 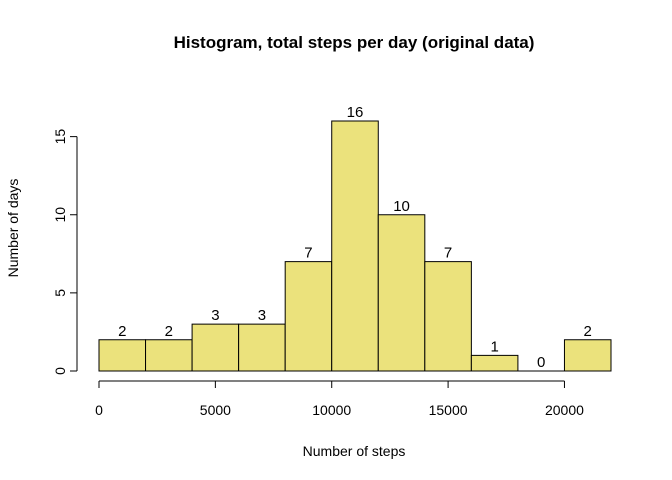 What do you see at coordinates (65, 252) in the screenshot?
I see `y-axis: 0 5 10 15` at bounding box center [65, 252].